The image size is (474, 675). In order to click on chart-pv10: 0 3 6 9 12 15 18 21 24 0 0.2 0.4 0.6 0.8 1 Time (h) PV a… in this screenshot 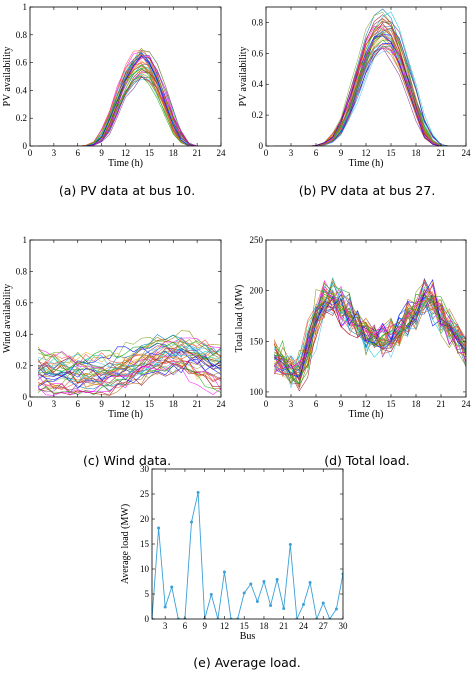, I will do `click(114, 100)`.